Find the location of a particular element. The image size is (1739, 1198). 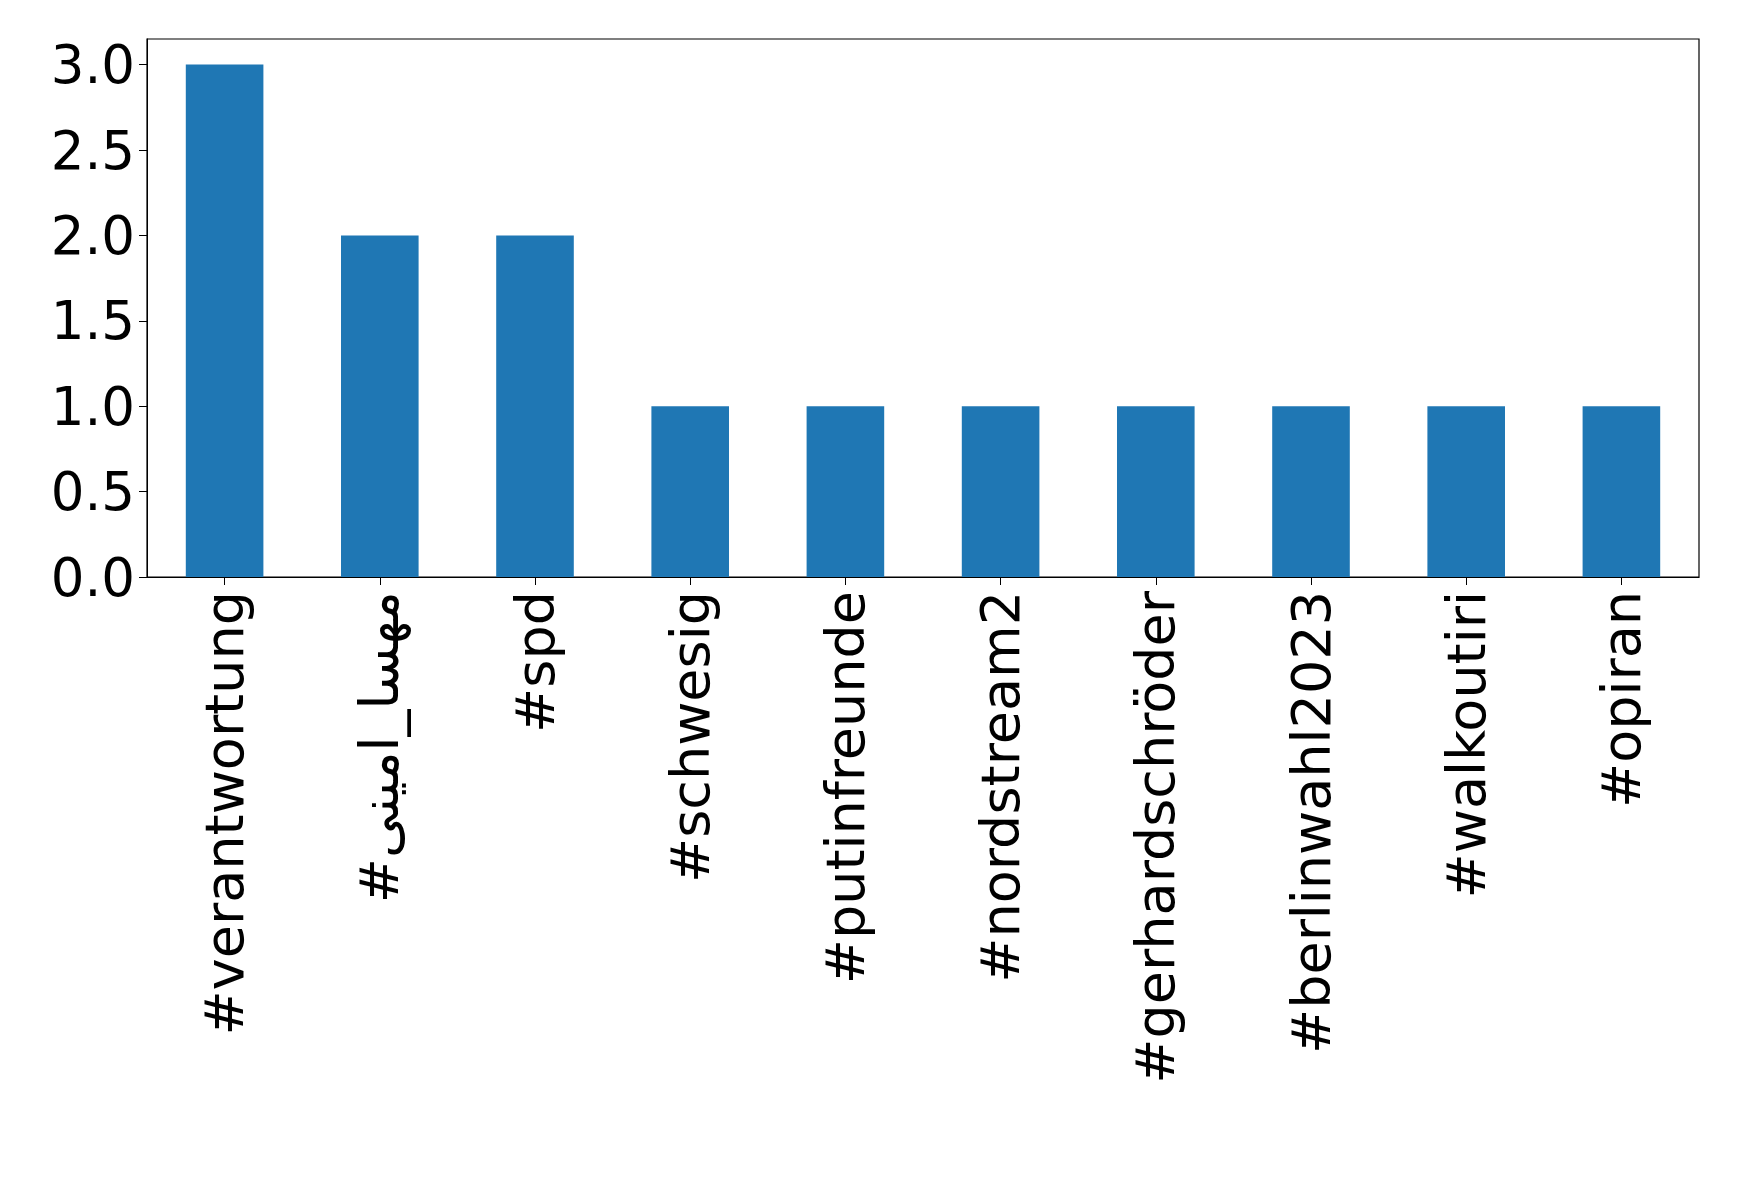

y-tick-label: 1.0 is located at coordinates (92, 406).